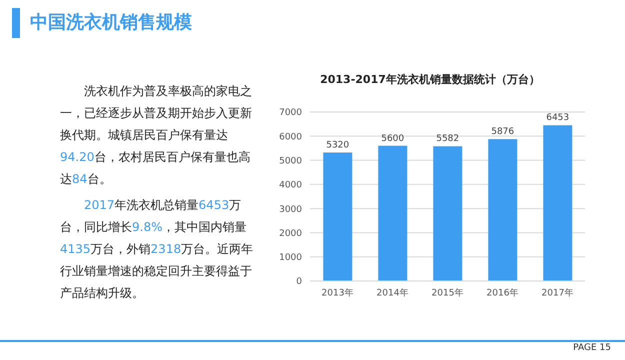 This screenshot has width=625, height=360. What do you see at coordinates (156, 135) in the screenshot?
I see `text: 洗衣机作为普及率极高的家电之一，已经逐步从普及期开始步入更新换代期。城镇居民百户保有量达94.20台，农村居民百户保有量也高达84台。` at bounding box center [156, 135].